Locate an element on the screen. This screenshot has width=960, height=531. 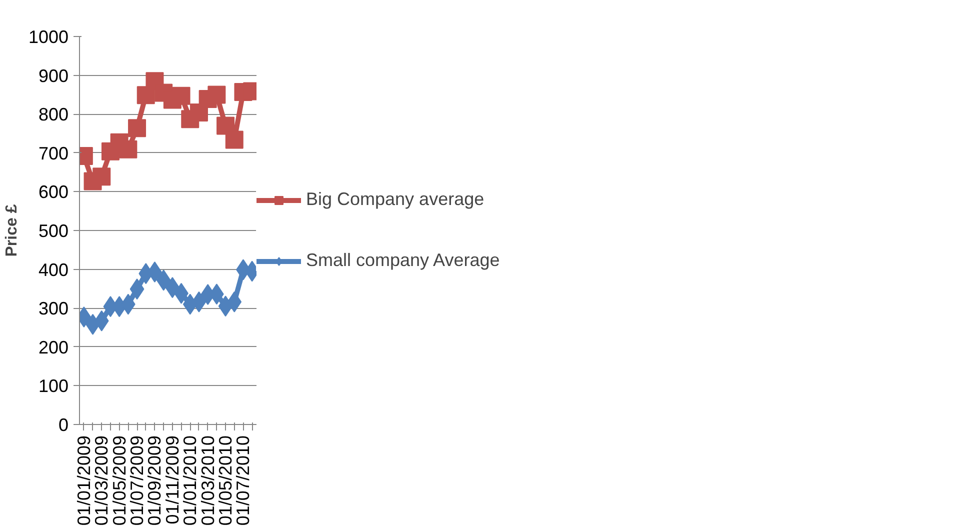
x-tick-label: 01/03/2010 is located at coordinates (208, 480).